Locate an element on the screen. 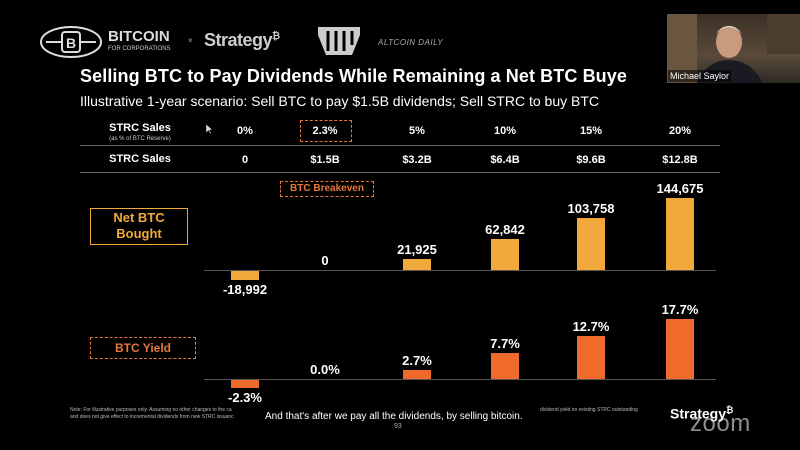  pct-header-cell: 0% is located at coordinates (245, 131).